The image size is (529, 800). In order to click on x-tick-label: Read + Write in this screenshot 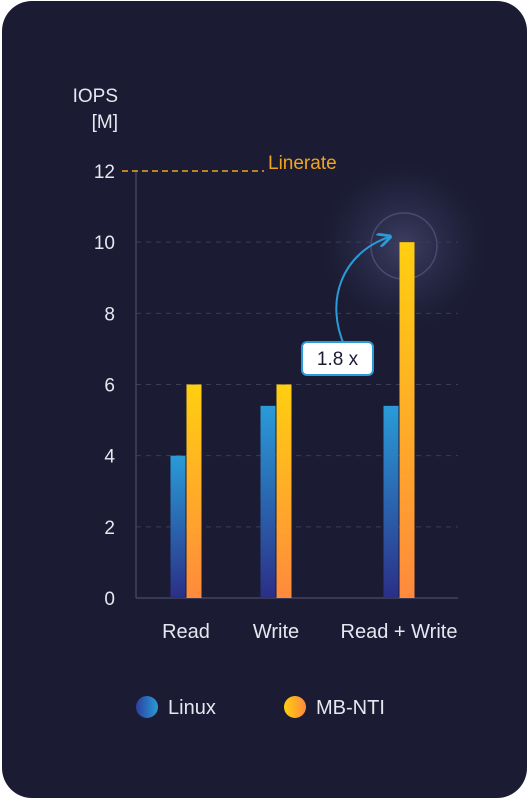, I will do `click(399, 632)`.